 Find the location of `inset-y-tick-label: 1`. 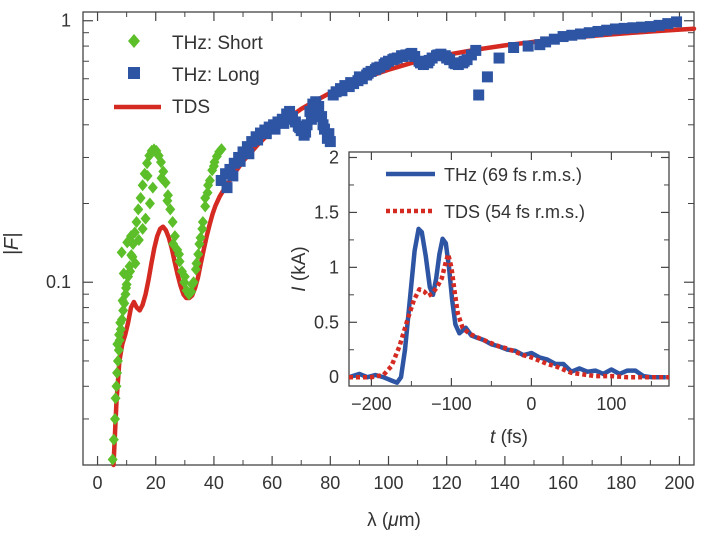

inset-y-tick-label: 1 is located at coordinates (334, 267).